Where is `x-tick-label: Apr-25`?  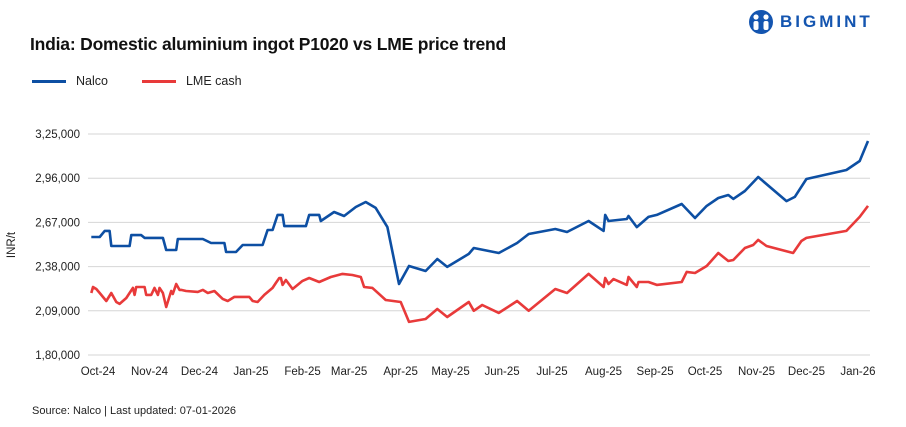
x-tick-label: Apr-25 is located at coordinates (400, 372).